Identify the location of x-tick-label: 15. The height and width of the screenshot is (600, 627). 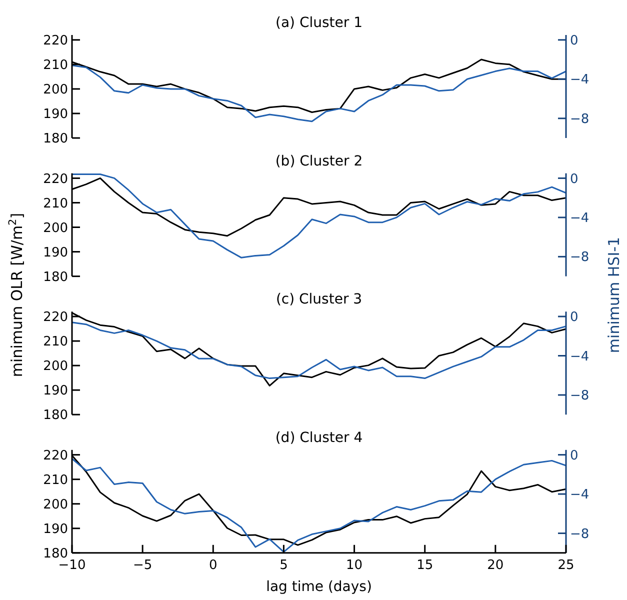
(425, 565).